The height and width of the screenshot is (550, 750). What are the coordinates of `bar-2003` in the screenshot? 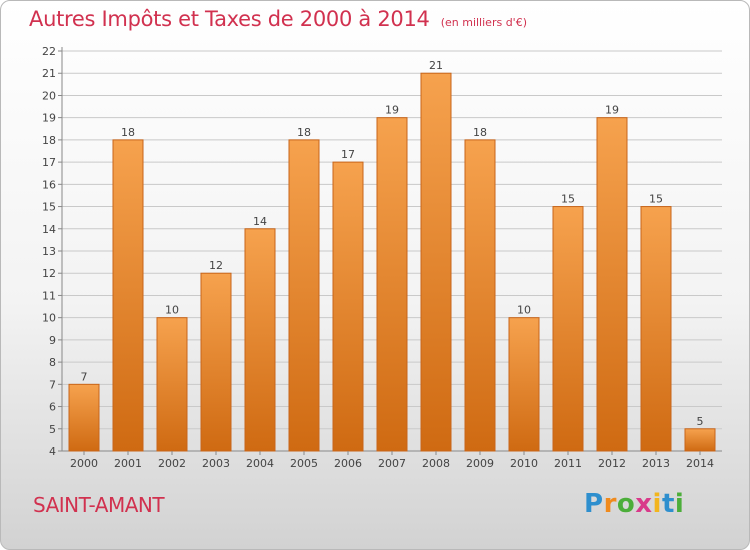 It's located at (216, 362).